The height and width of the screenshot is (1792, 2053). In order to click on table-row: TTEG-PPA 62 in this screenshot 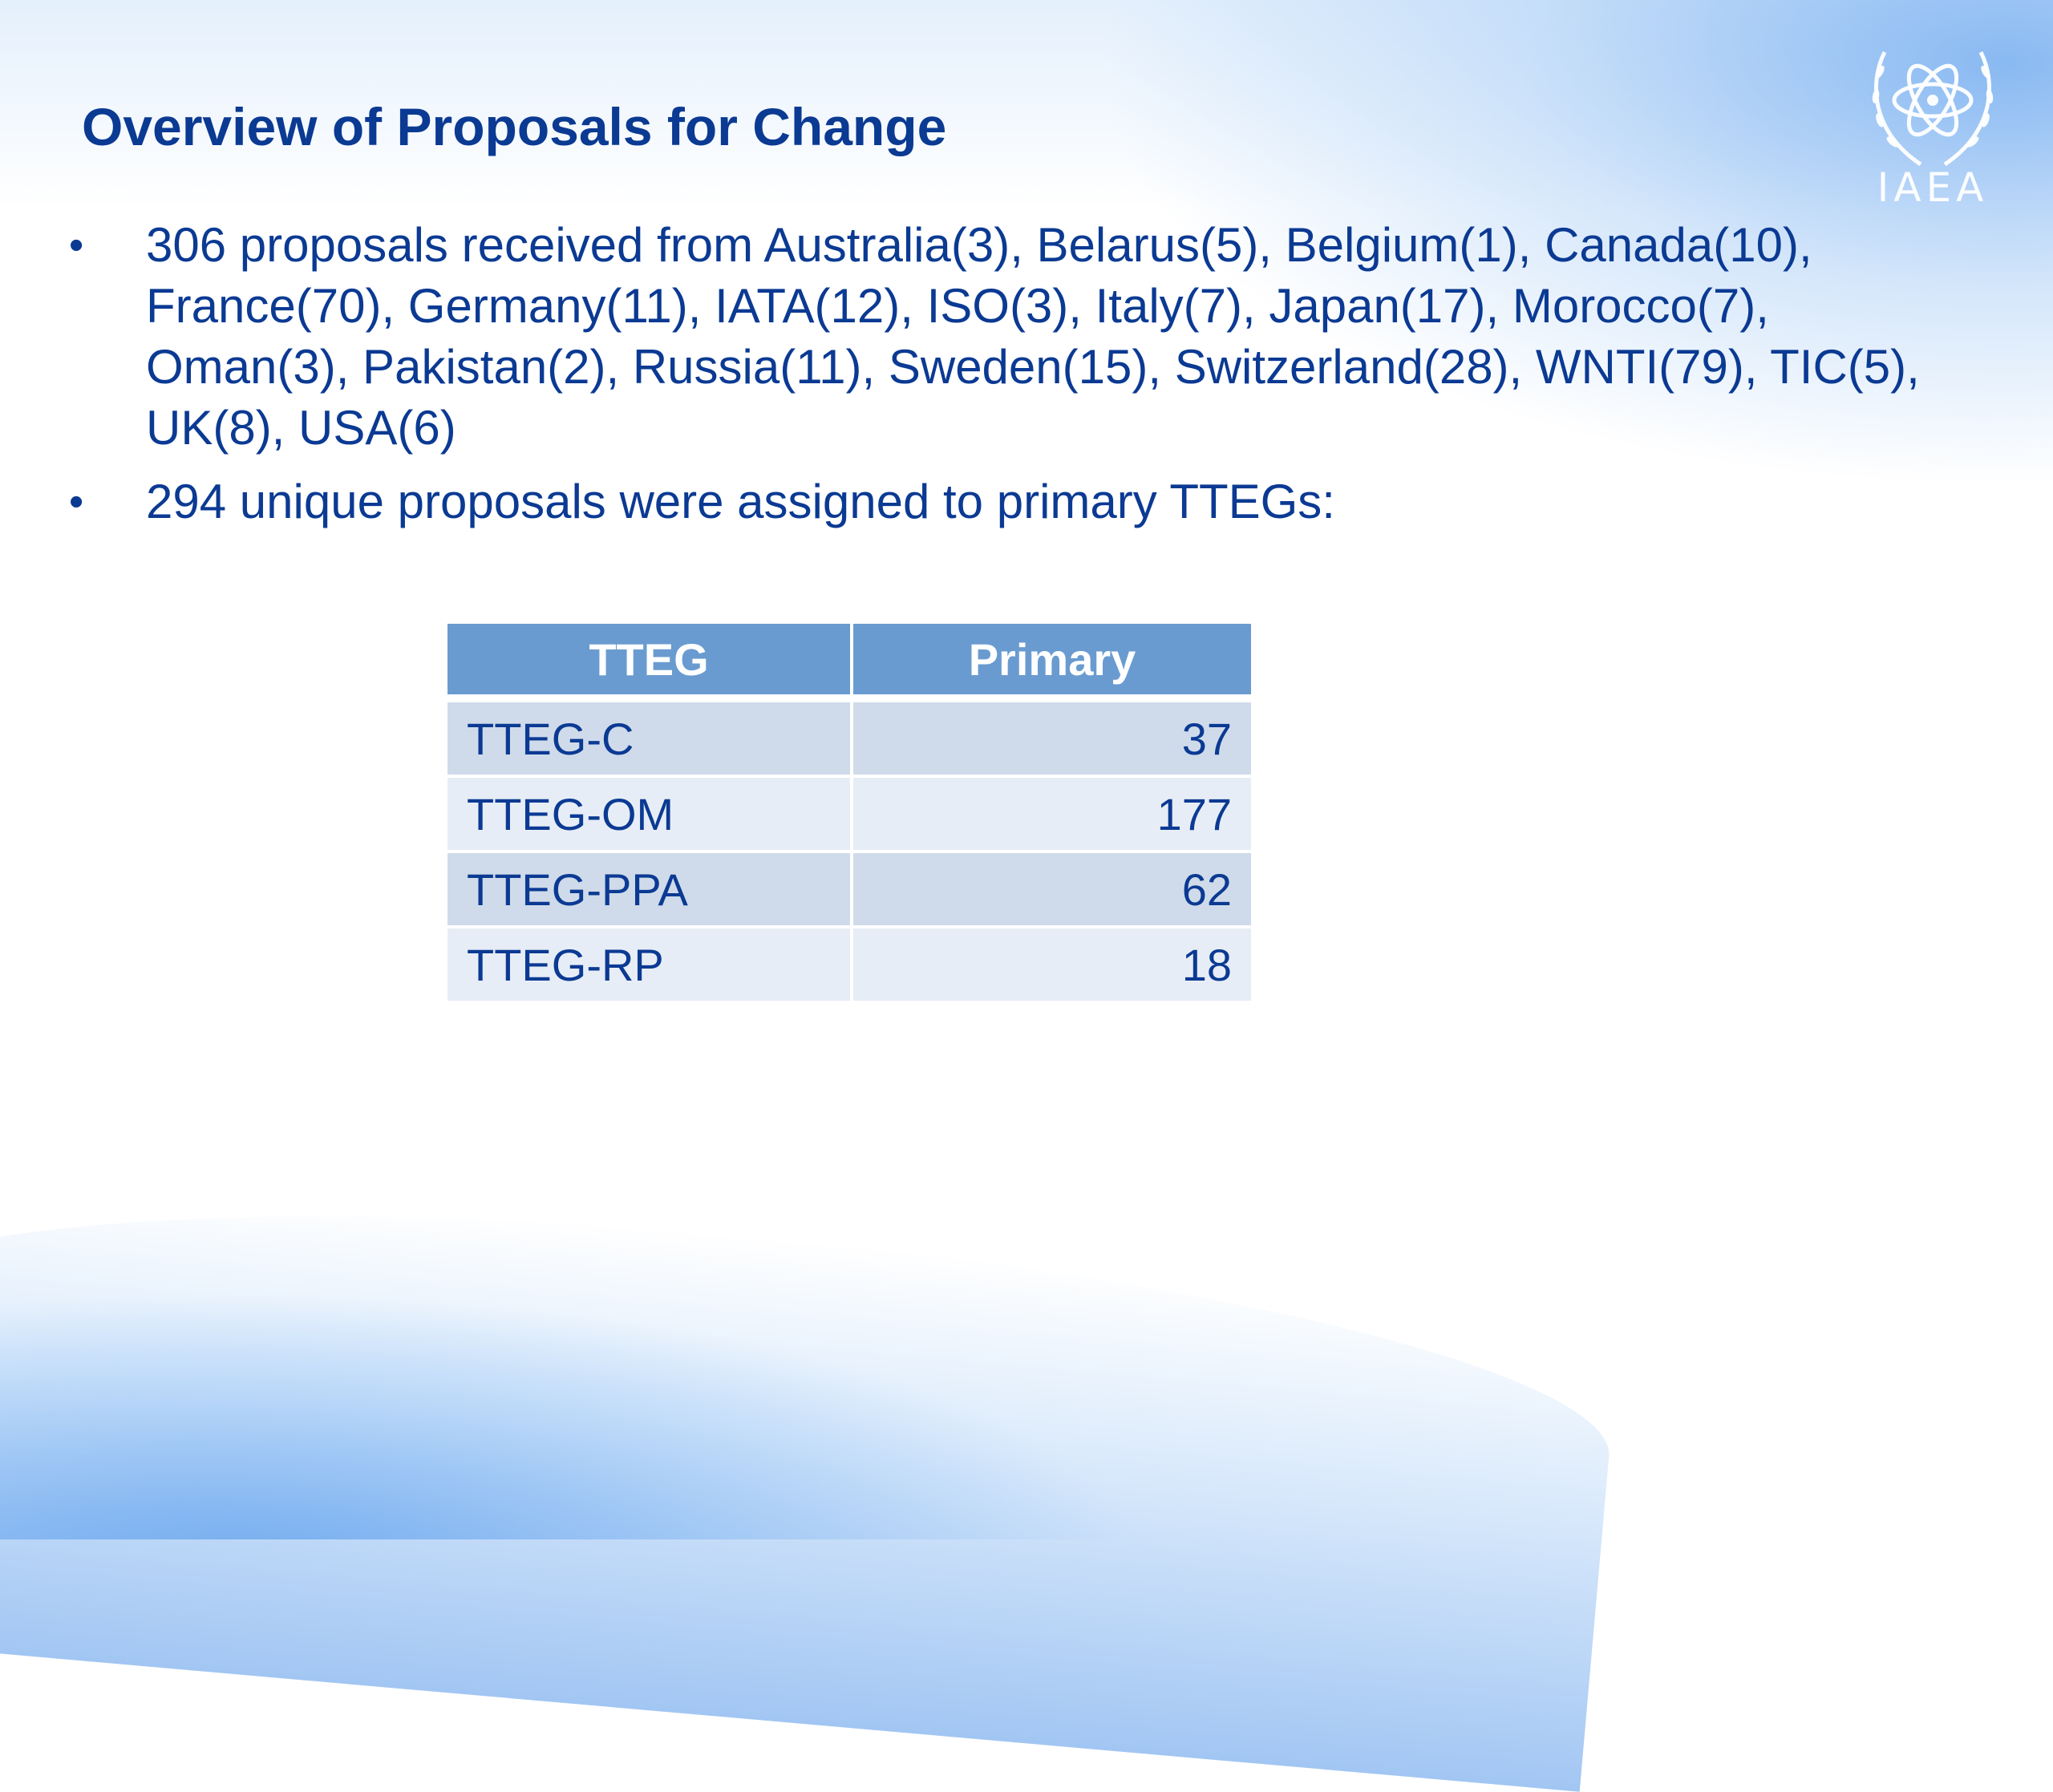, I will do `click(849, 891)`.